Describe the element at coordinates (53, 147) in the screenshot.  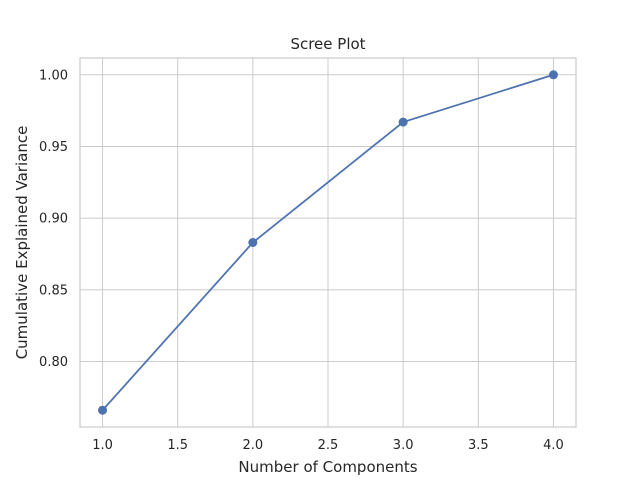
I see `y-tick-label: 0.95` at that location.